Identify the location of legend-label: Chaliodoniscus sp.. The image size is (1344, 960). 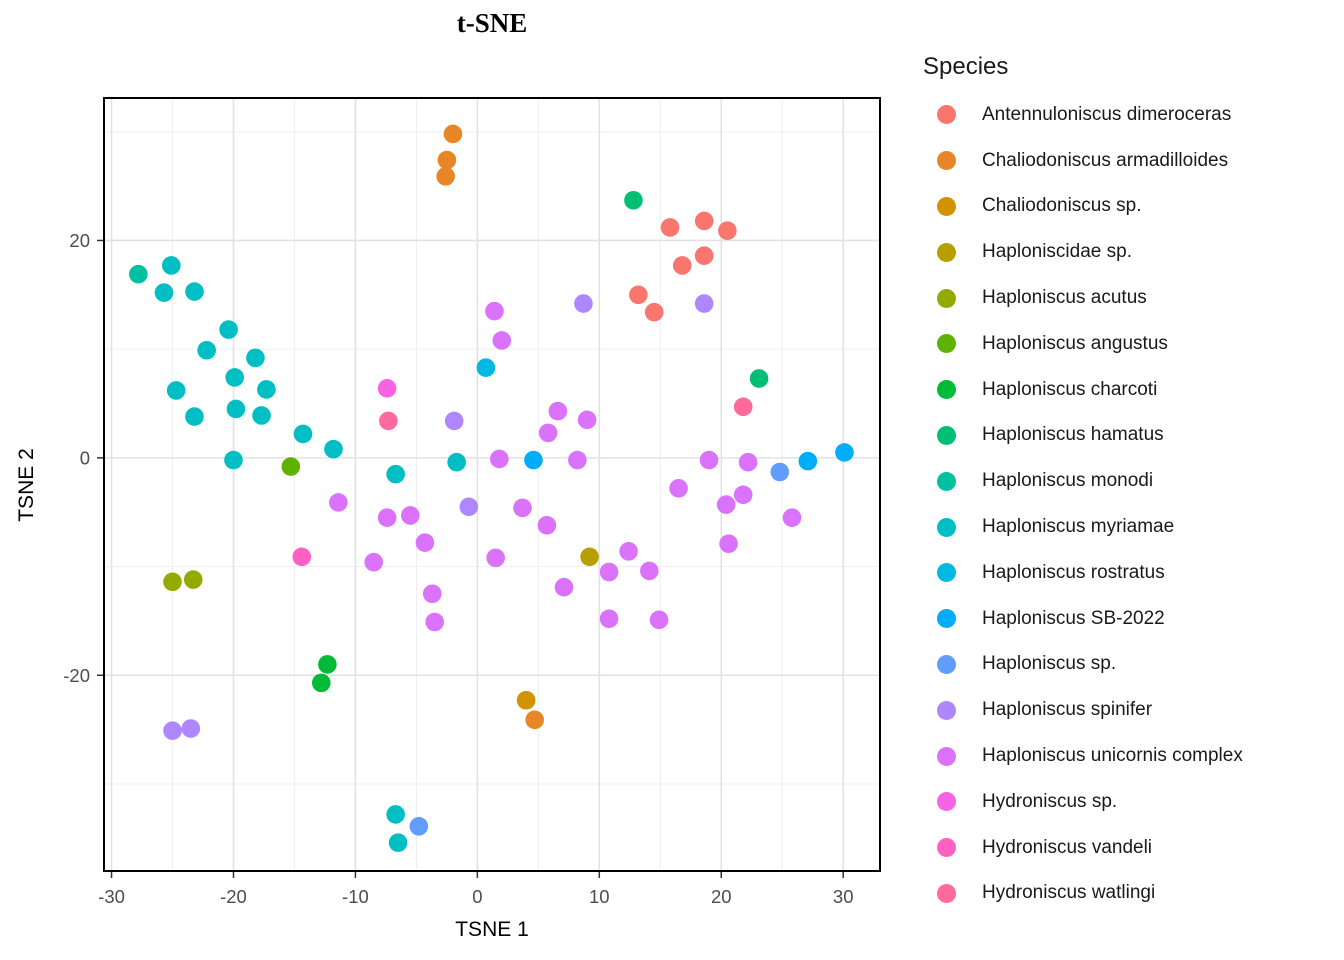
(1062, 206).